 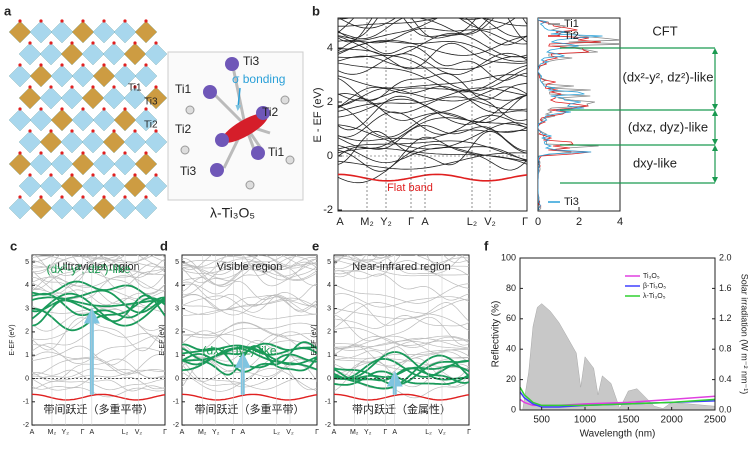 What do you see at coordinates (151, 102) in the screenshot?
I see `label: Ti3` at bounding box center [151, 102].